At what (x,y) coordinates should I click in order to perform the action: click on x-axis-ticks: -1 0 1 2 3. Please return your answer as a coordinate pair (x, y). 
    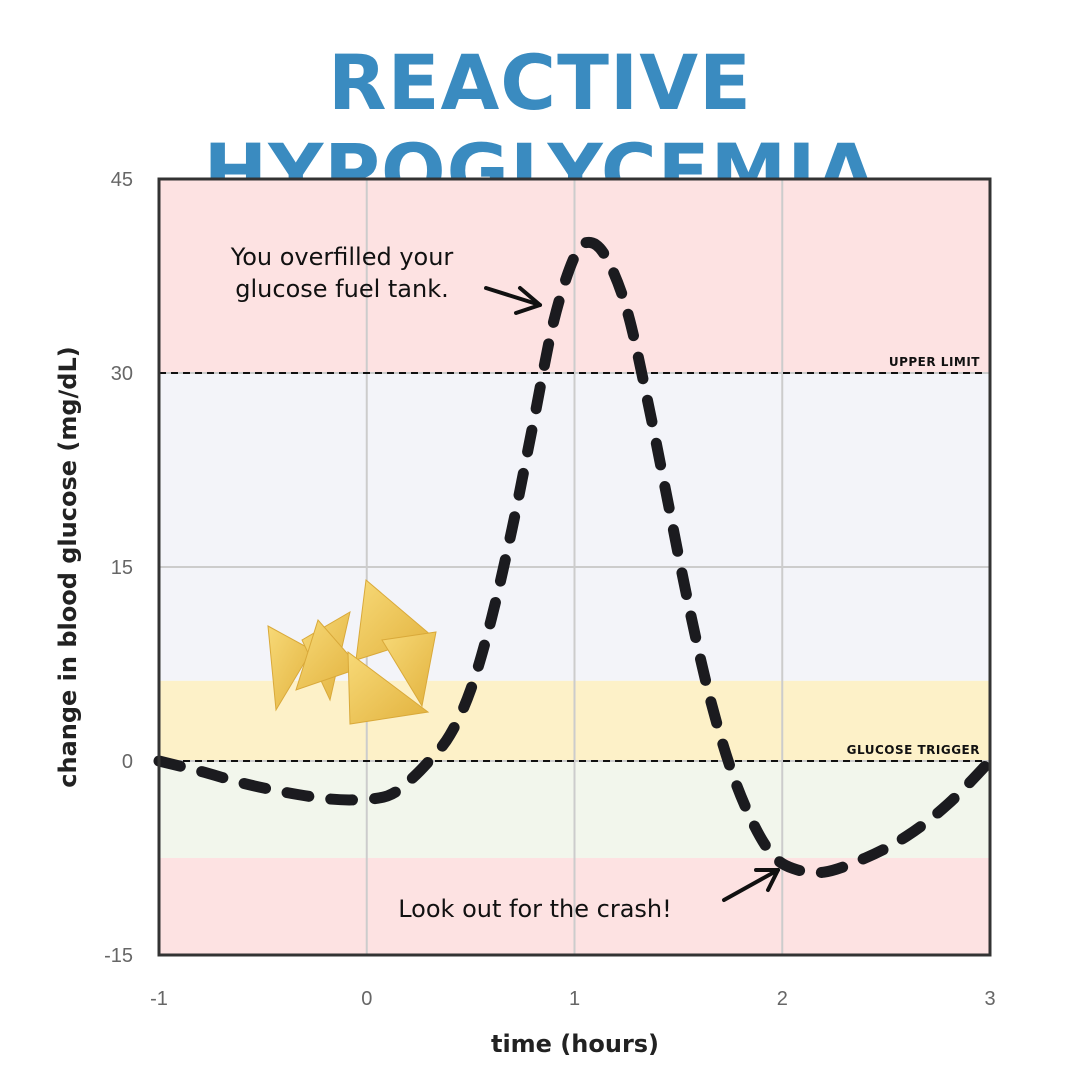
    Looking at the image, I should click on (572, 999).